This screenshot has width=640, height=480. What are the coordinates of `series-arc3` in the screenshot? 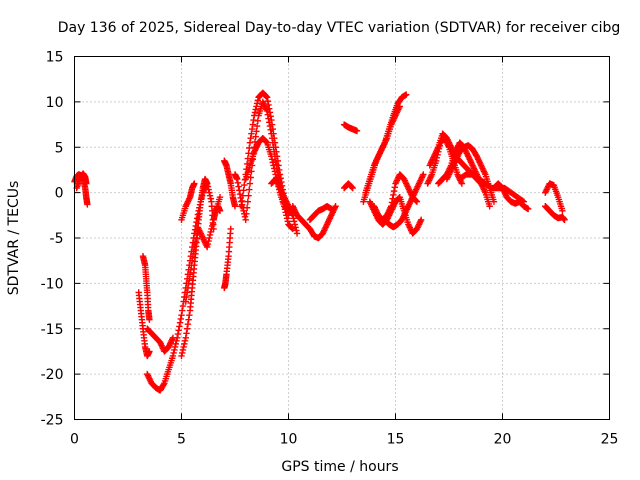 It's located at (144, 324).